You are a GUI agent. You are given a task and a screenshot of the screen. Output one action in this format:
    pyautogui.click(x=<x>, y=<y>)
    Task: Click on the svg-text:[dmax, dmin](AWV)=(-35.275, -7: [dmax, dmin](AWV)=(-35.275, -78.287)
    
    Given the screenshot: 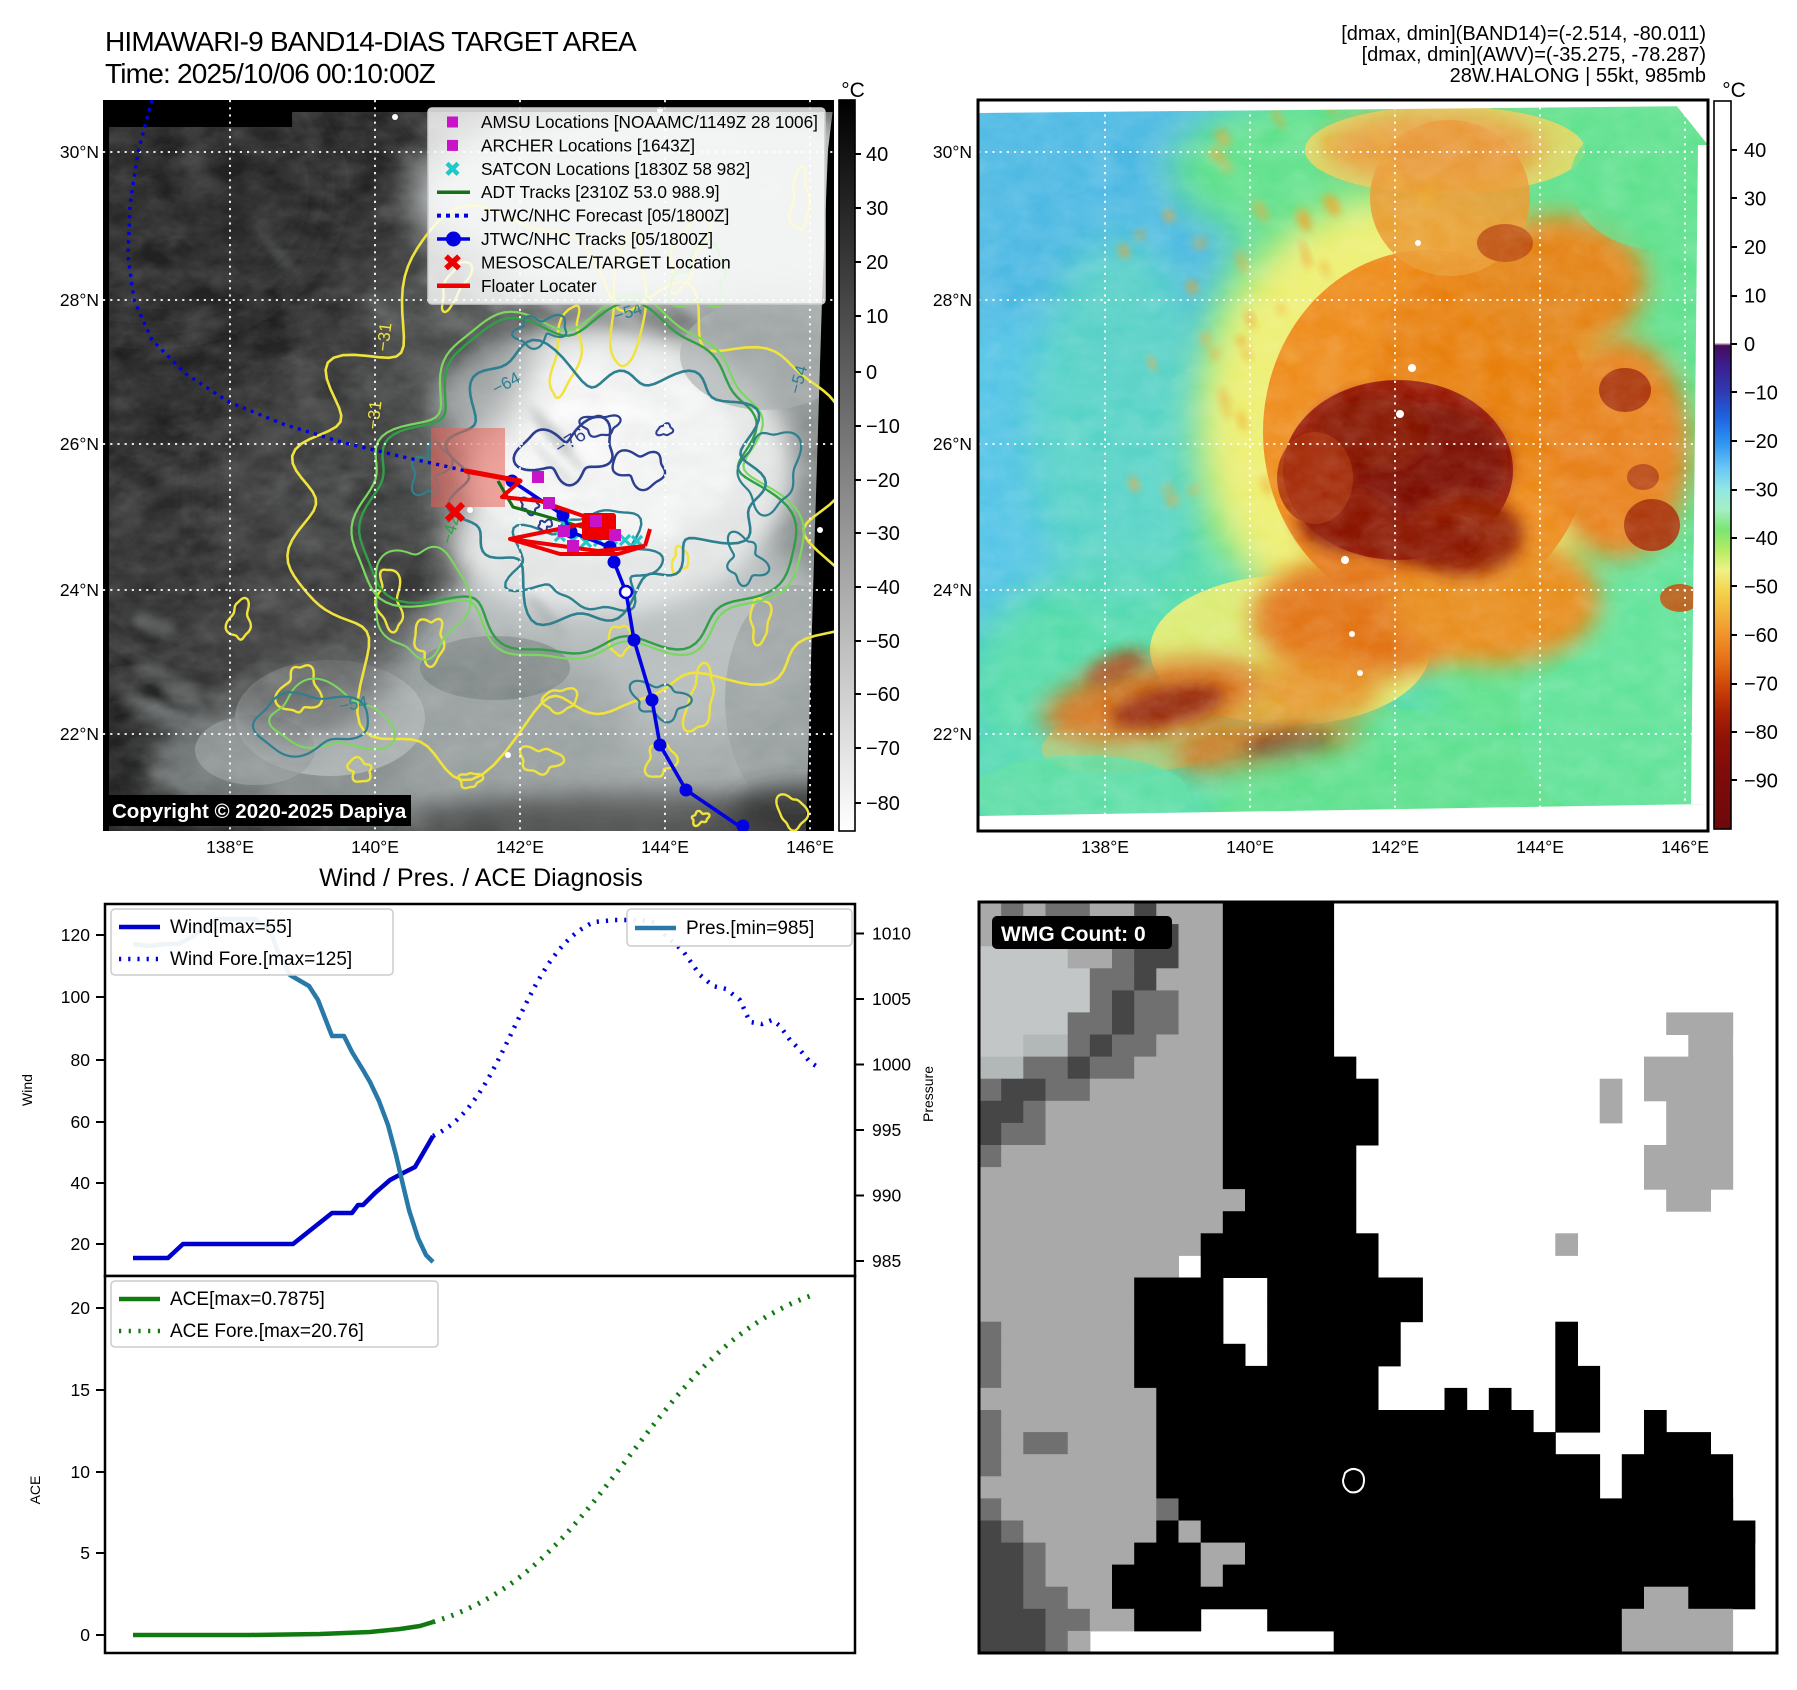 What is the action you would take?
    pyautogui.click(x=1534, y=55)
    